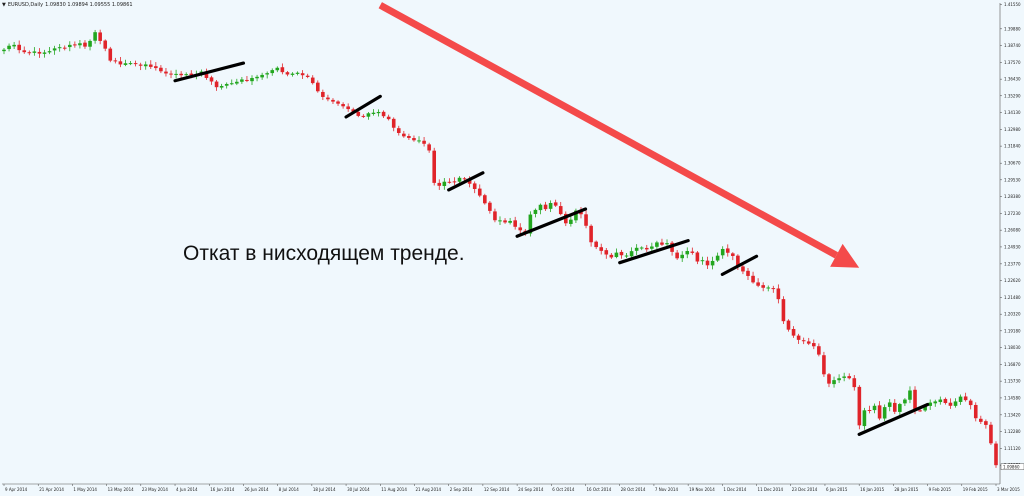  I want to click on price-tick-label: 1.35290, so click(1012, 95).